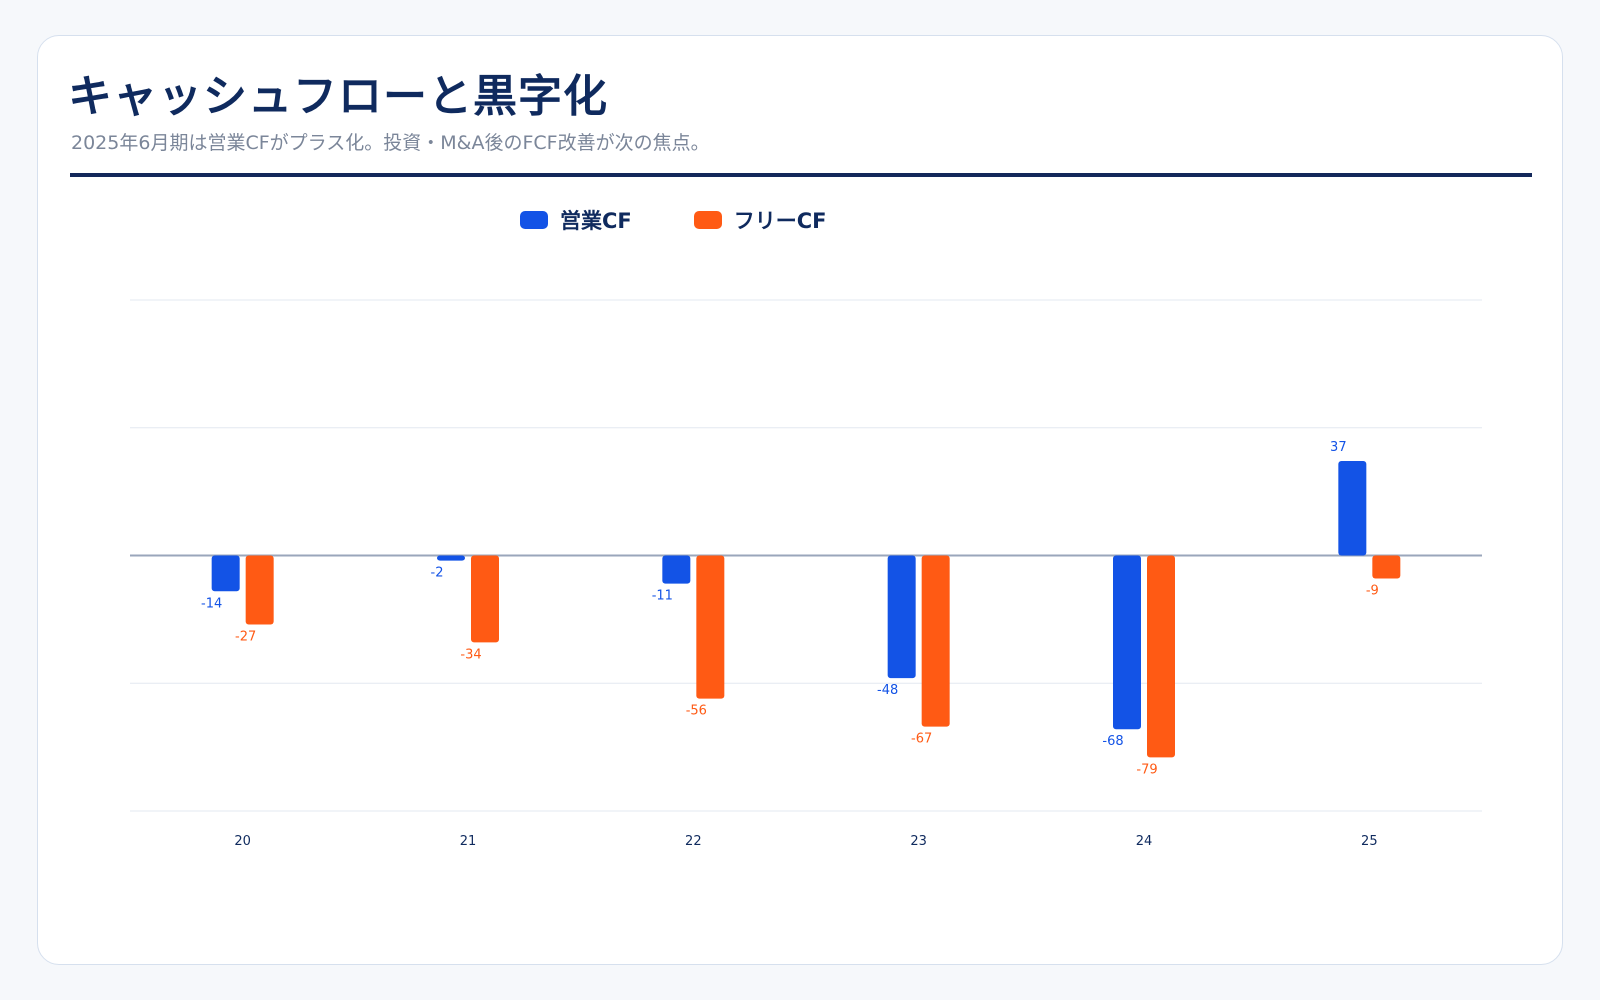  Describe the element at coordinates (696, 711) in the screenshot. I see `data-label: -56` at that location.